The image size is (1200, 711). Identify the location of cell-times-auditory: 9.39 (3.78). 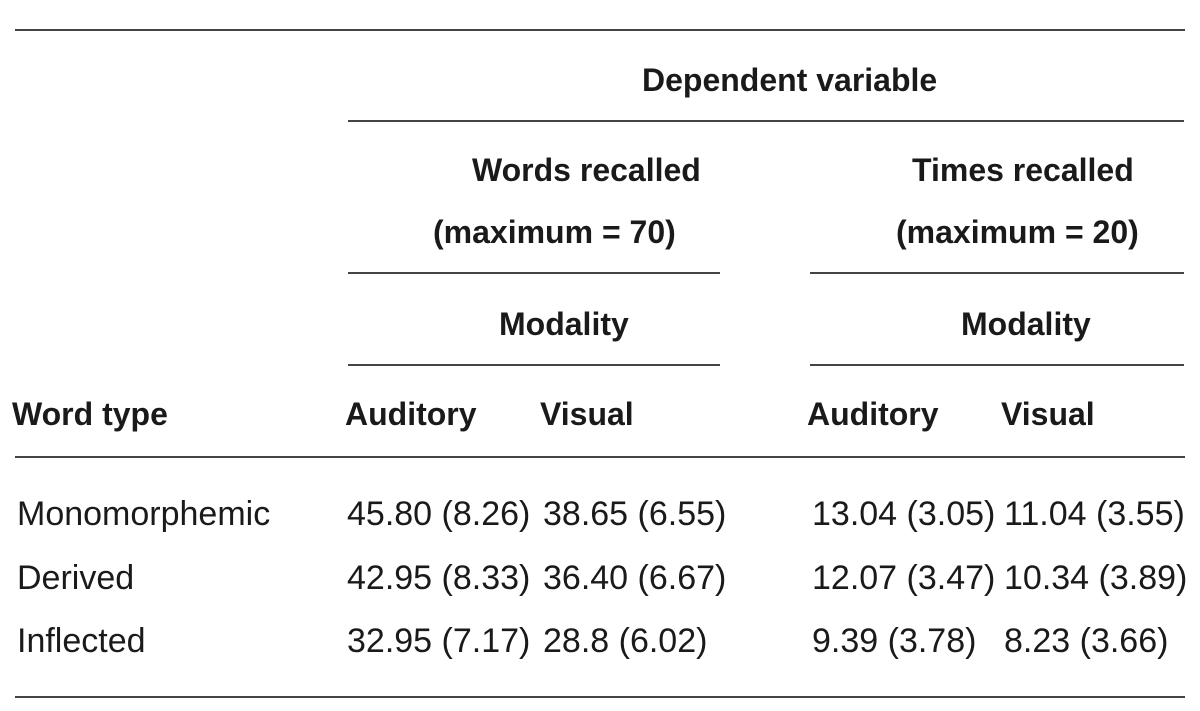
(894, 641).